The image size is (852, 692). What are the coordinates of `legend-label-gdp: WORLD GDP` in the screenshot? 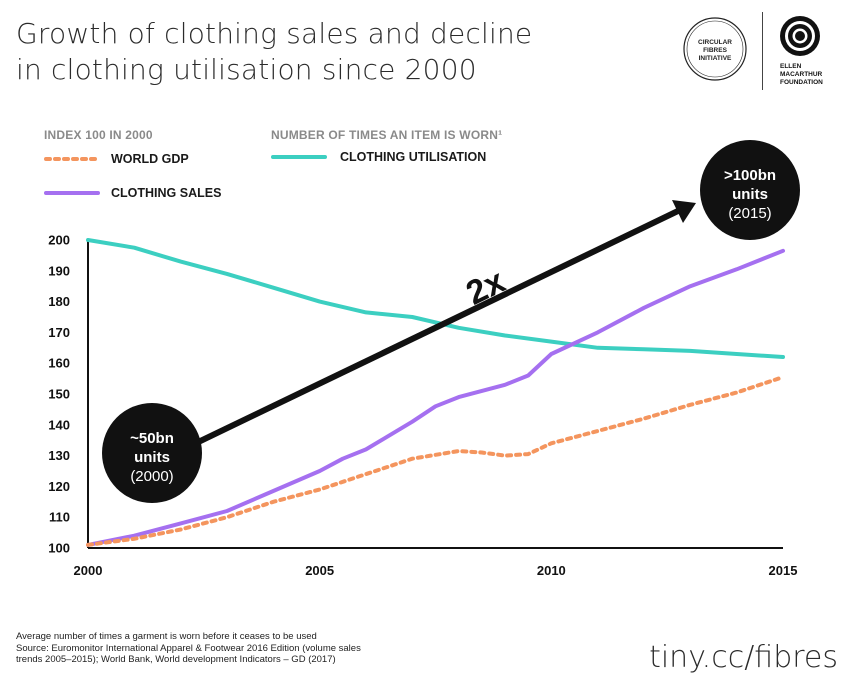 It's located at (150, 159).